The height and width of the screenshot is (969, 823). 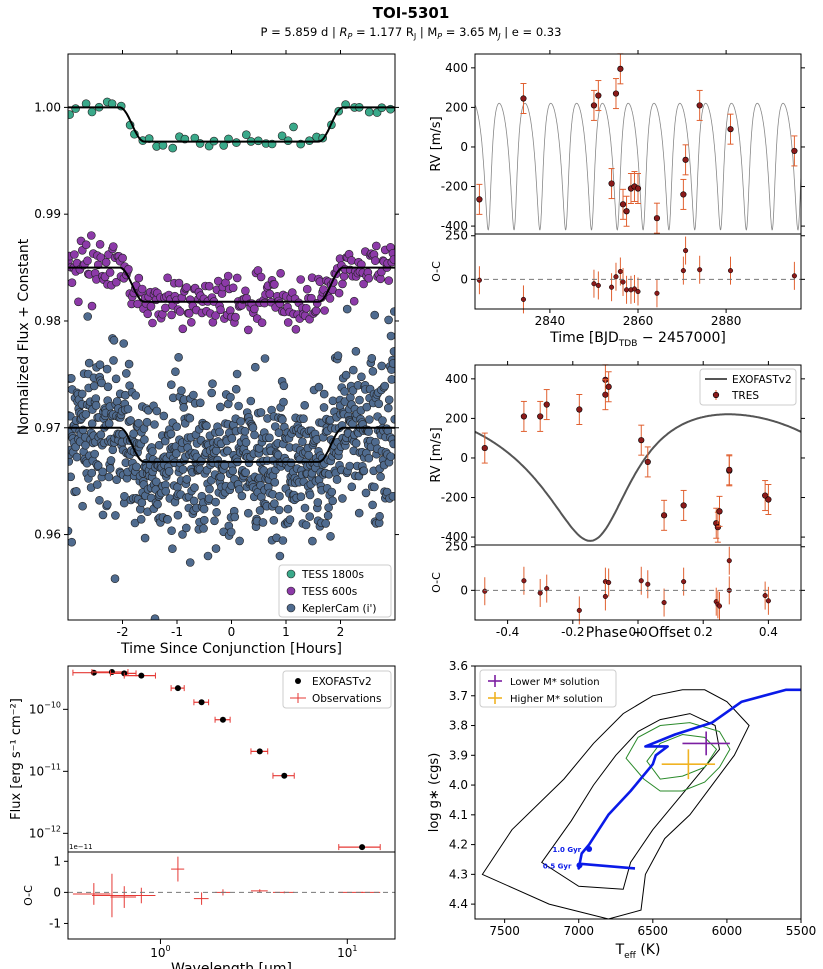 I want to click on y-tick-label: 3.7, so click(x=458, y=696).